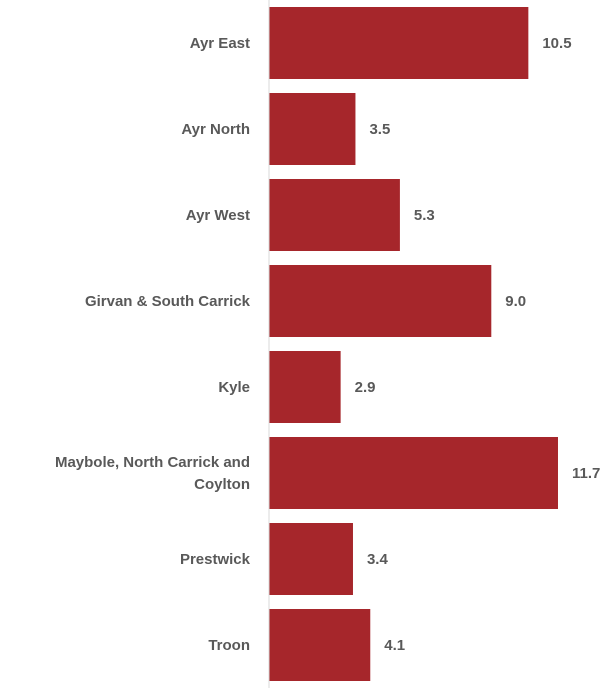 The image size is (610, 688). I want to click on category-label: Troon, so click(229, 645).